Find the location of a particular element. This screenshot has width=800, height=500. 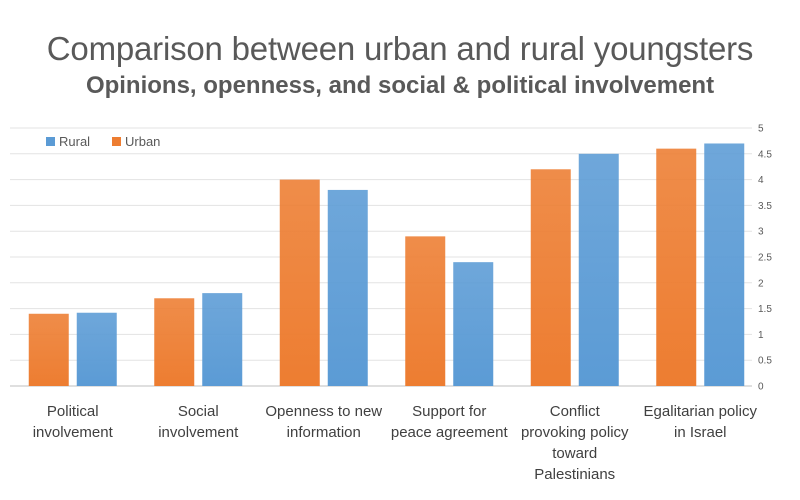

y-tick-label: 3.5 is located at coordinates (765, 206).